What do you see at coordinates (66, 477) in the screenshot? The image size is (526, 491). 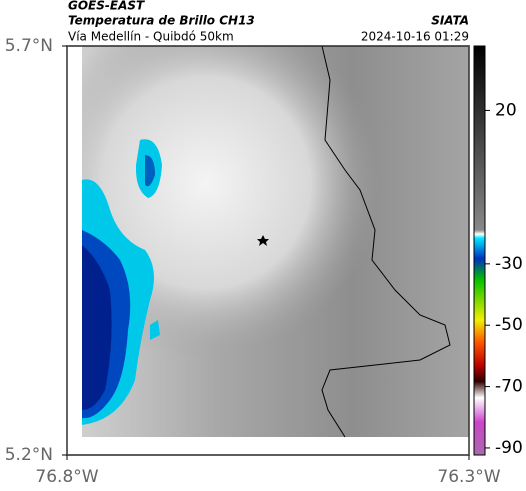 I see `x-tick-label: 76.8°W` at bounding box center [66, 477].